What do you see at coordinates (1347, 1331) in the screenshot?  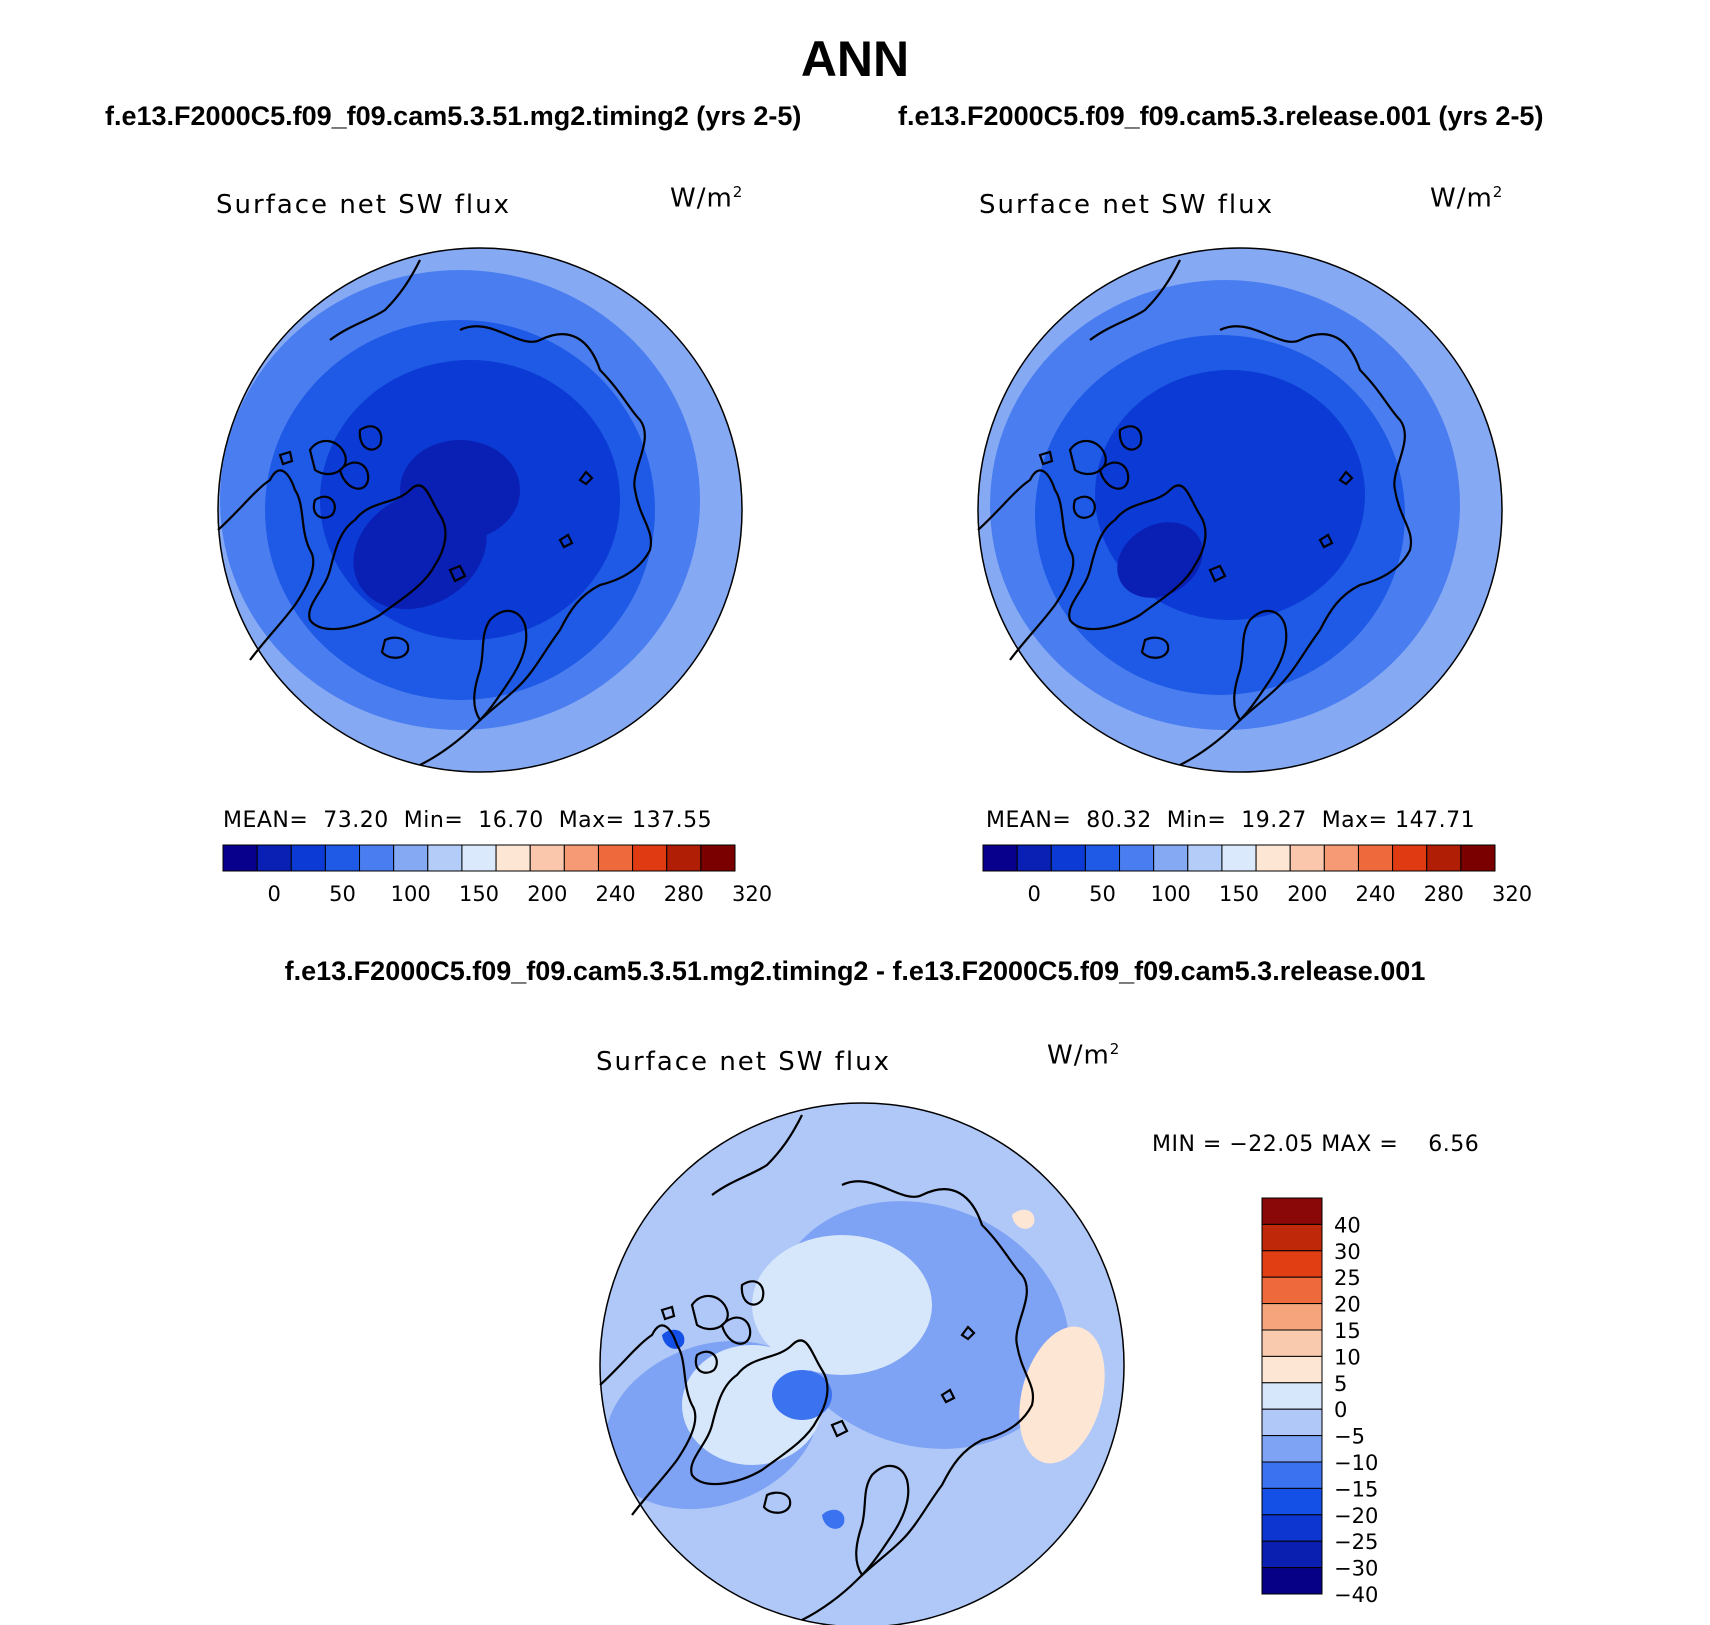 I see `colorbar-tick-label: 15` at bounding box center [1347, 1331].